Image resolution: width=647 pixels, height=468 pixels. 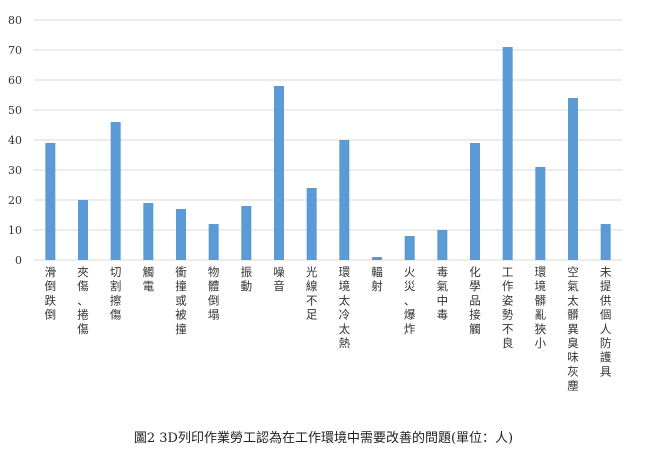 What do you see at coordinates (247, 279) in the screenshot?
I see `x-category-label: 振動` at bounding box center [247, 279].